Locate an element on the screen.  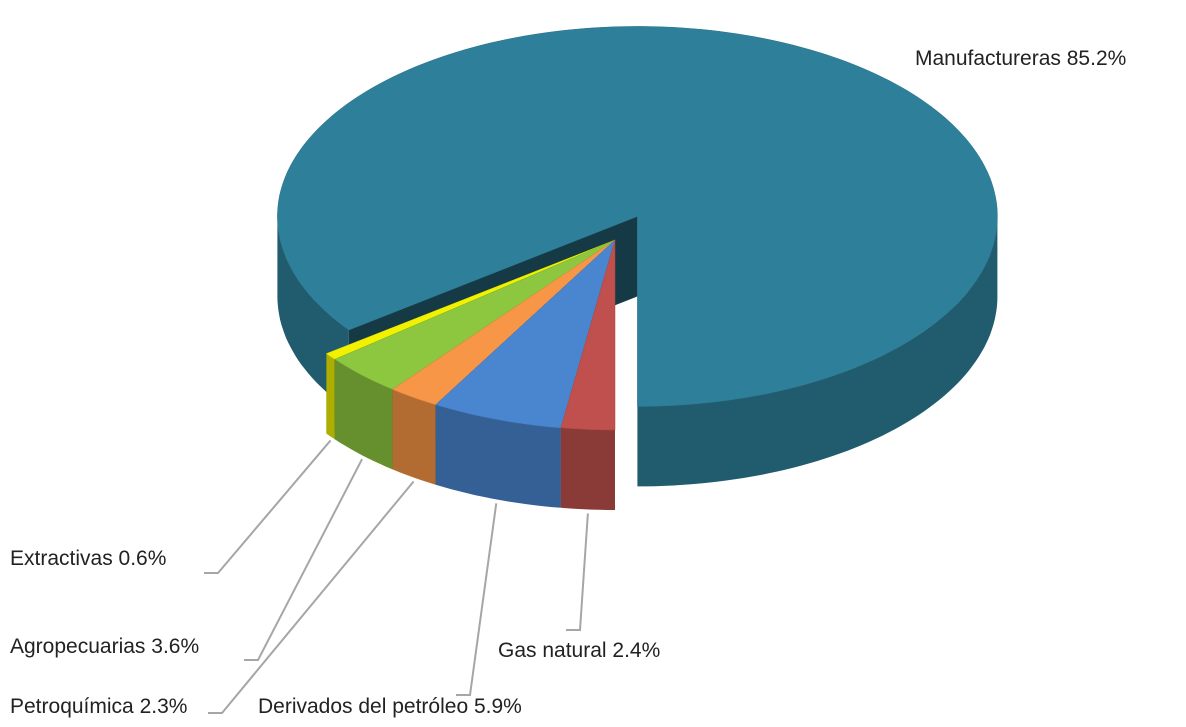
data-label: Gas natural 2.4% is located at coordinates (579, 650).